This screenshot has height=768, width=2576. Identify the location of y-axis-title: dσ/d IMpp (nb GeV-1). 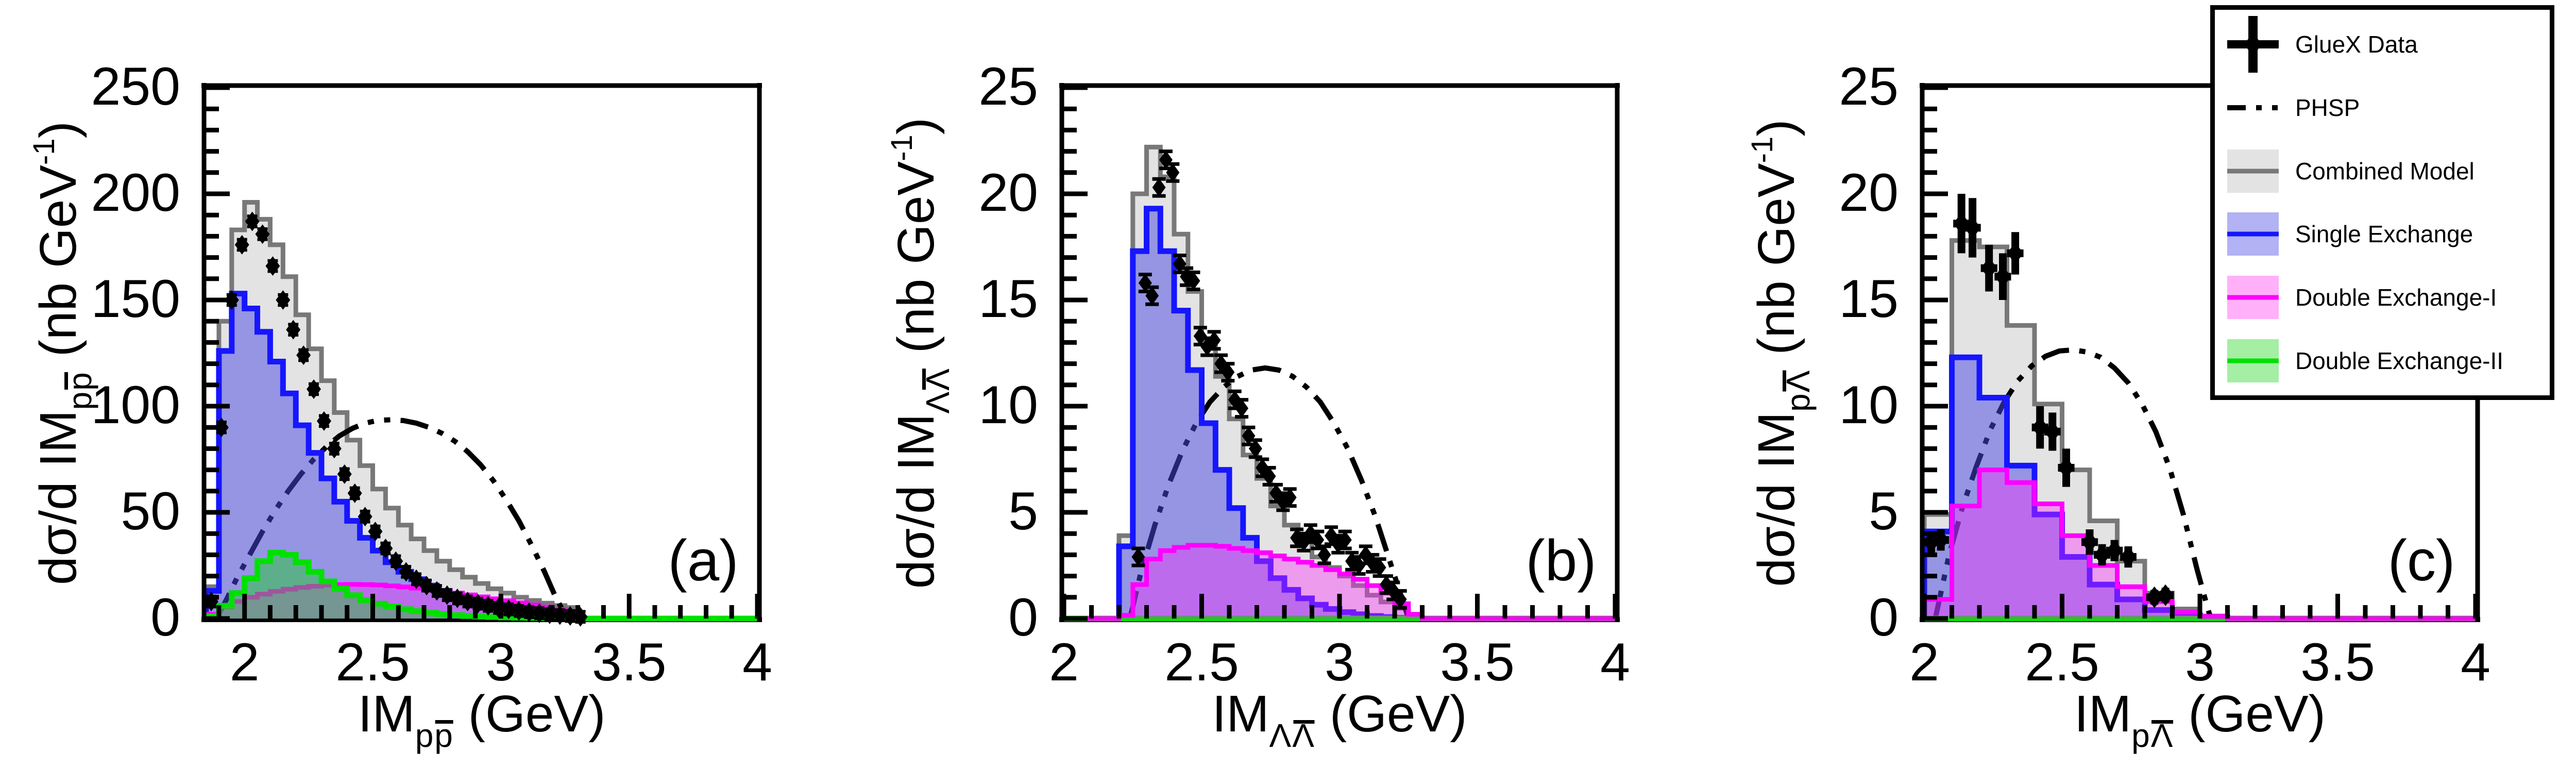
(62, 353).